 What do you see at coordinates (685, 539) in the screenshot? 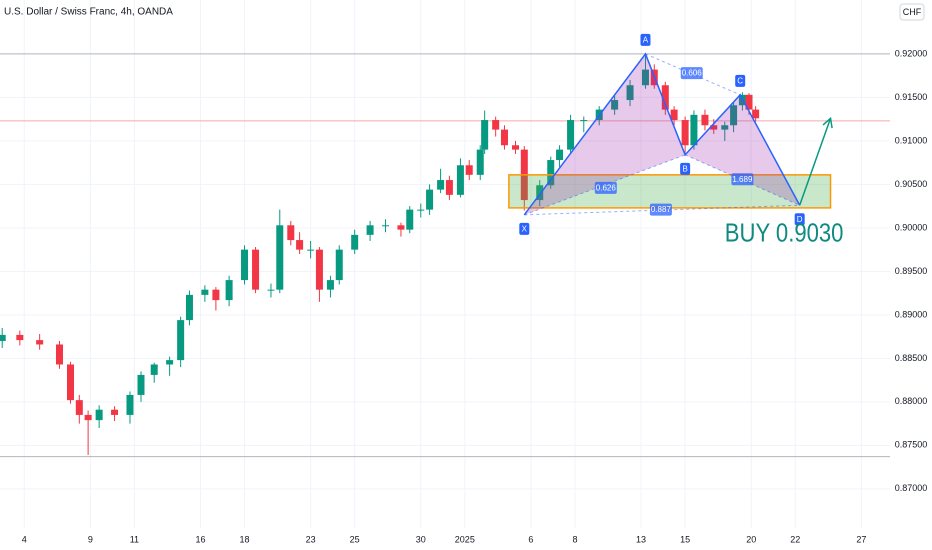
I see `x-tick-label: 15` at bounding box center [685, 539].